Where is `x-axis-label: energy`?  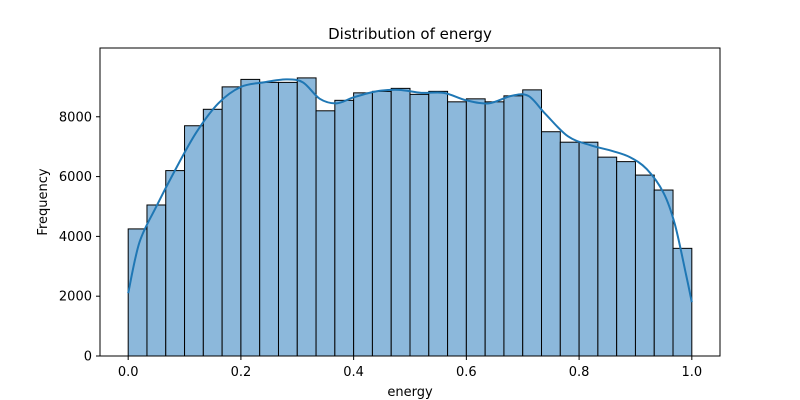
x-axis-label: energy is located at coordinates (410, 392).